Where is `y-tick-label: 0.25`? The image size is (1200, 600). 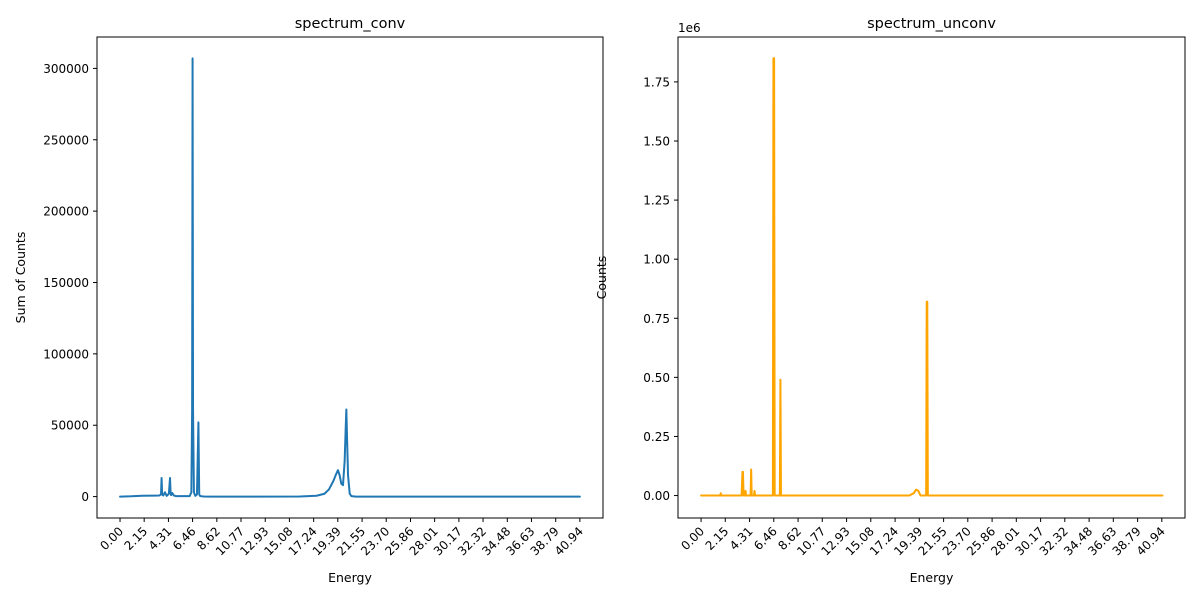 y-tick-label: 0.25 is located at coordinates (656, 437).